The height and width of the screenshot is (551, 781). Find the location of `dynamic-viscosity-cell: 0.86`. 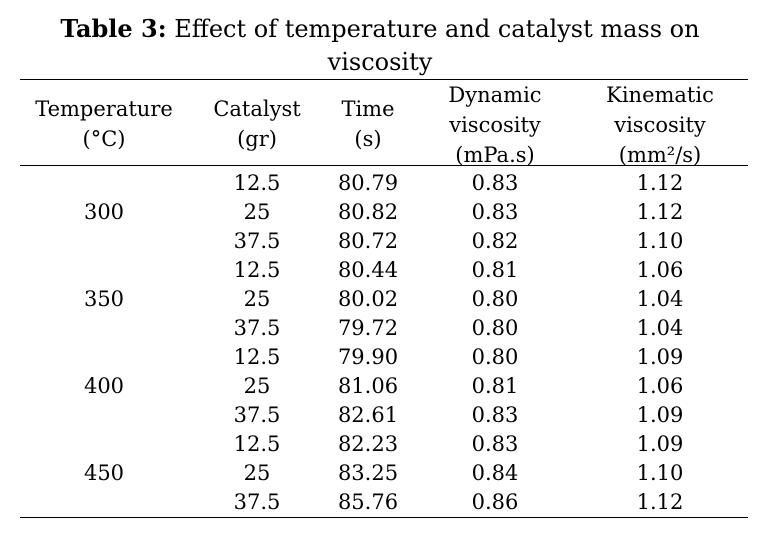

dynamic-viscosity-cell: 0.86 is located at coordinates (495, 502).